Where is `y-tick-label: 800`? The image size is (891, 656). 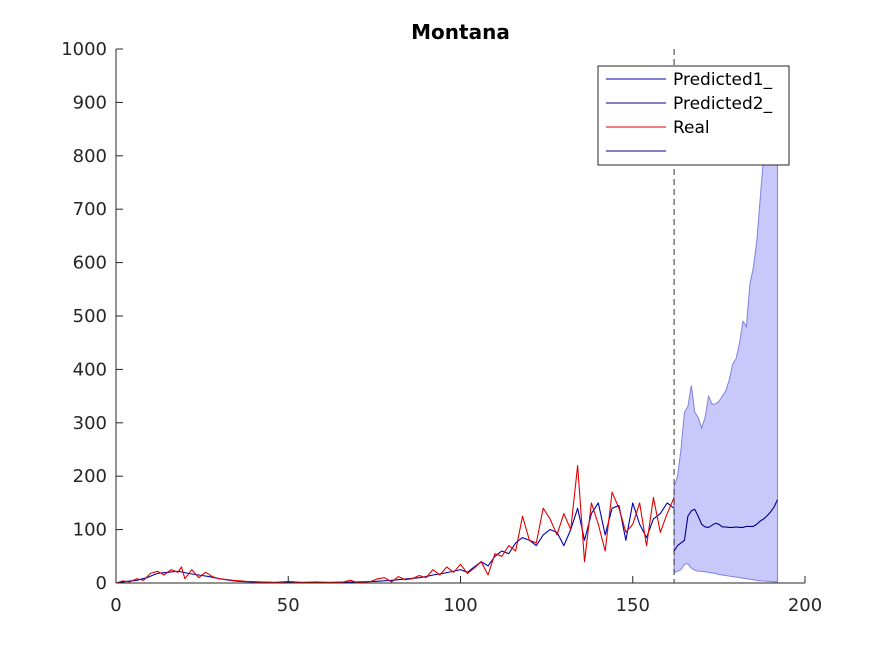 y-tick-label: 800 is located at coordinates (90, 156).